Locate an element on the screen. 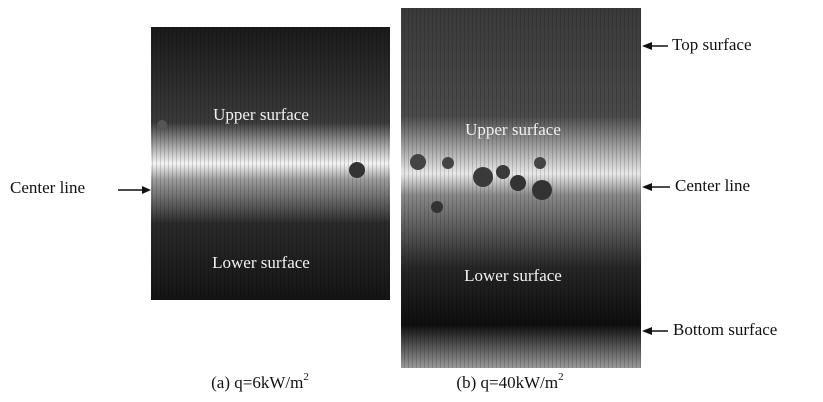 Image resolution: width=823 pixels, height=402 pixels. caption-part: (b) q=40kW/m is located at coordinates (507, 382).